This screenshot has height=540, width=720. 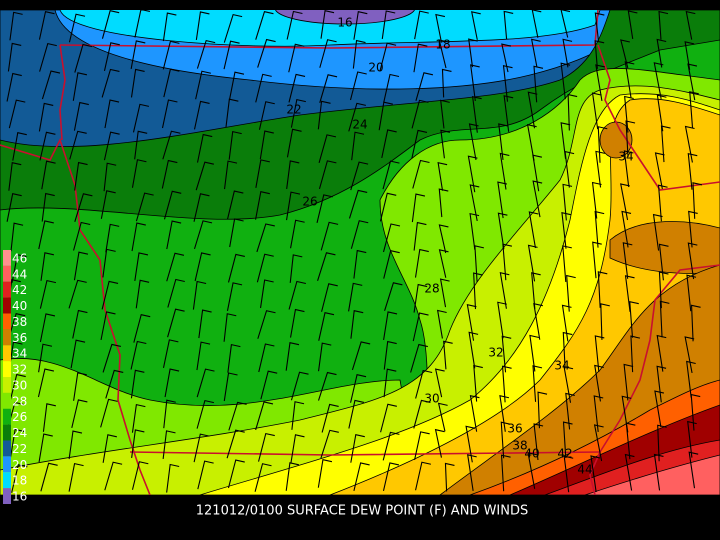 What do you see at coordinates (625, 157) in the screenshot?
I see `contour-label: 34` at bounding box center [625, 157].